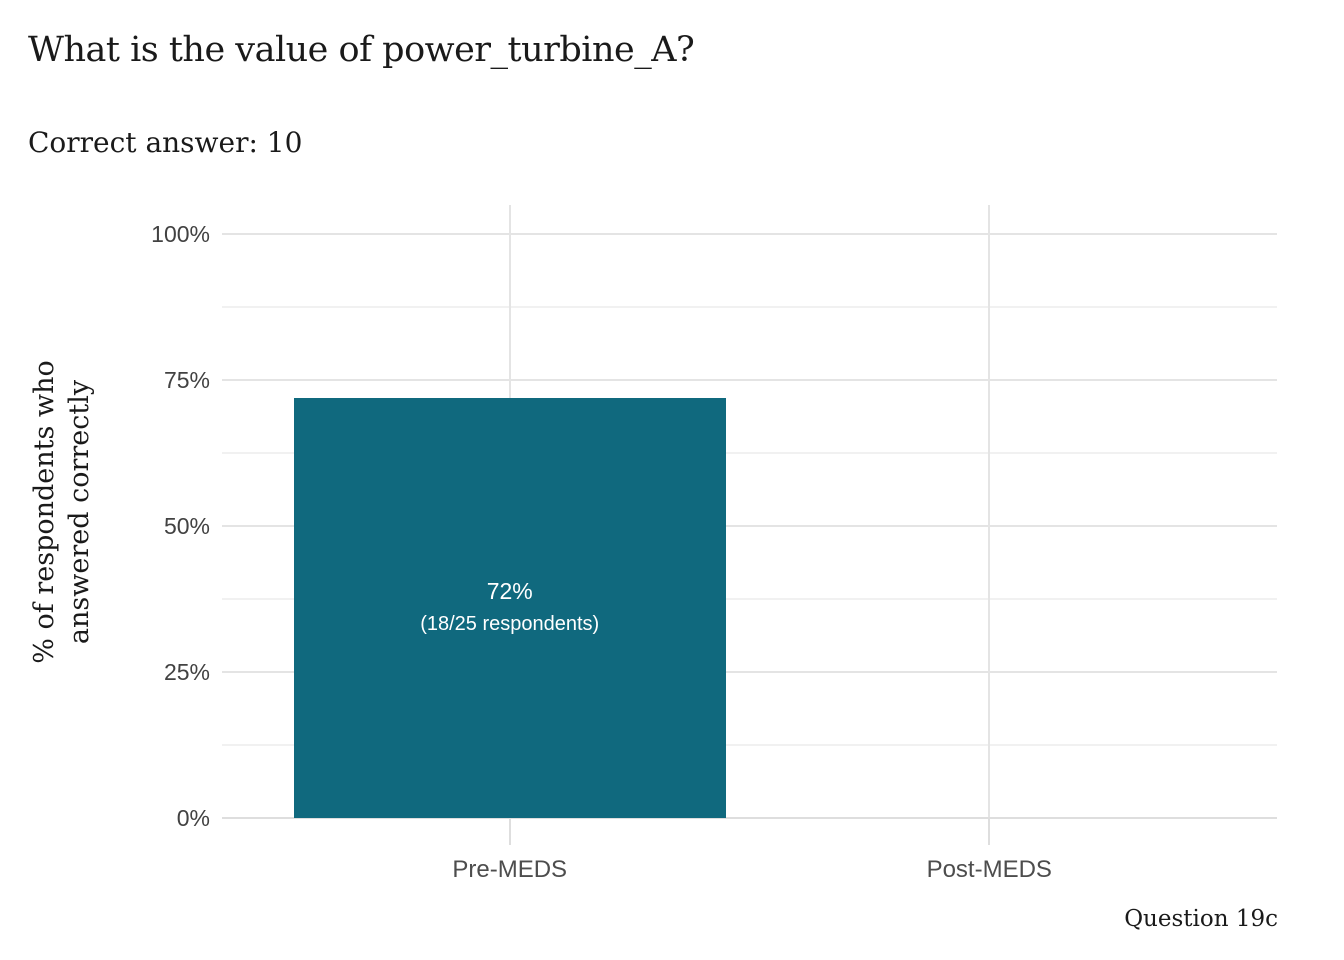 The image size is (1344, 960). What do you see at coordinates (749, 818) in the screenshot?
I see `x-axis-line` at bounding box center [749, 818].